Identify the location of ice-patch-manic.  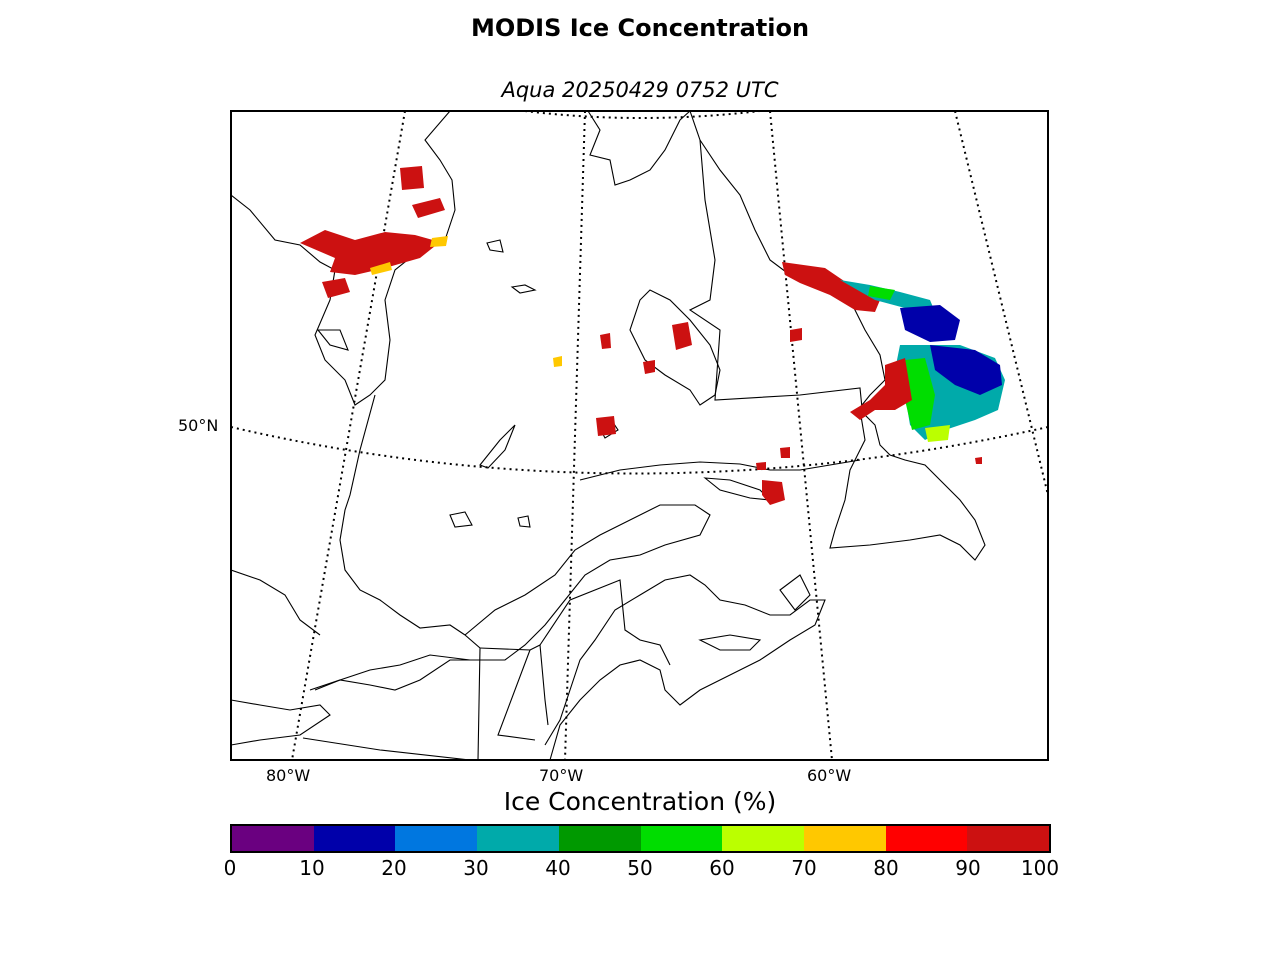
(606, 426).